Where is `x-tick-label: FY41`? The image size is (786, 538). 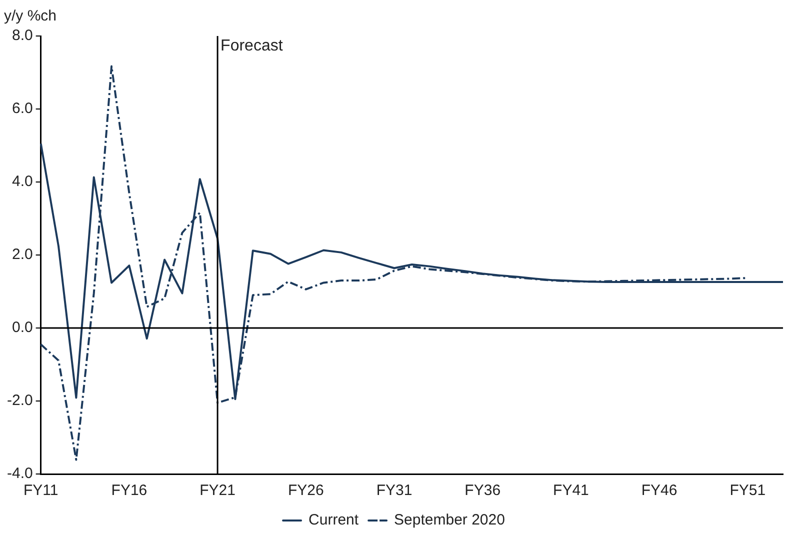
x-tick-label: FY41 is located at coordinates (571, 491).